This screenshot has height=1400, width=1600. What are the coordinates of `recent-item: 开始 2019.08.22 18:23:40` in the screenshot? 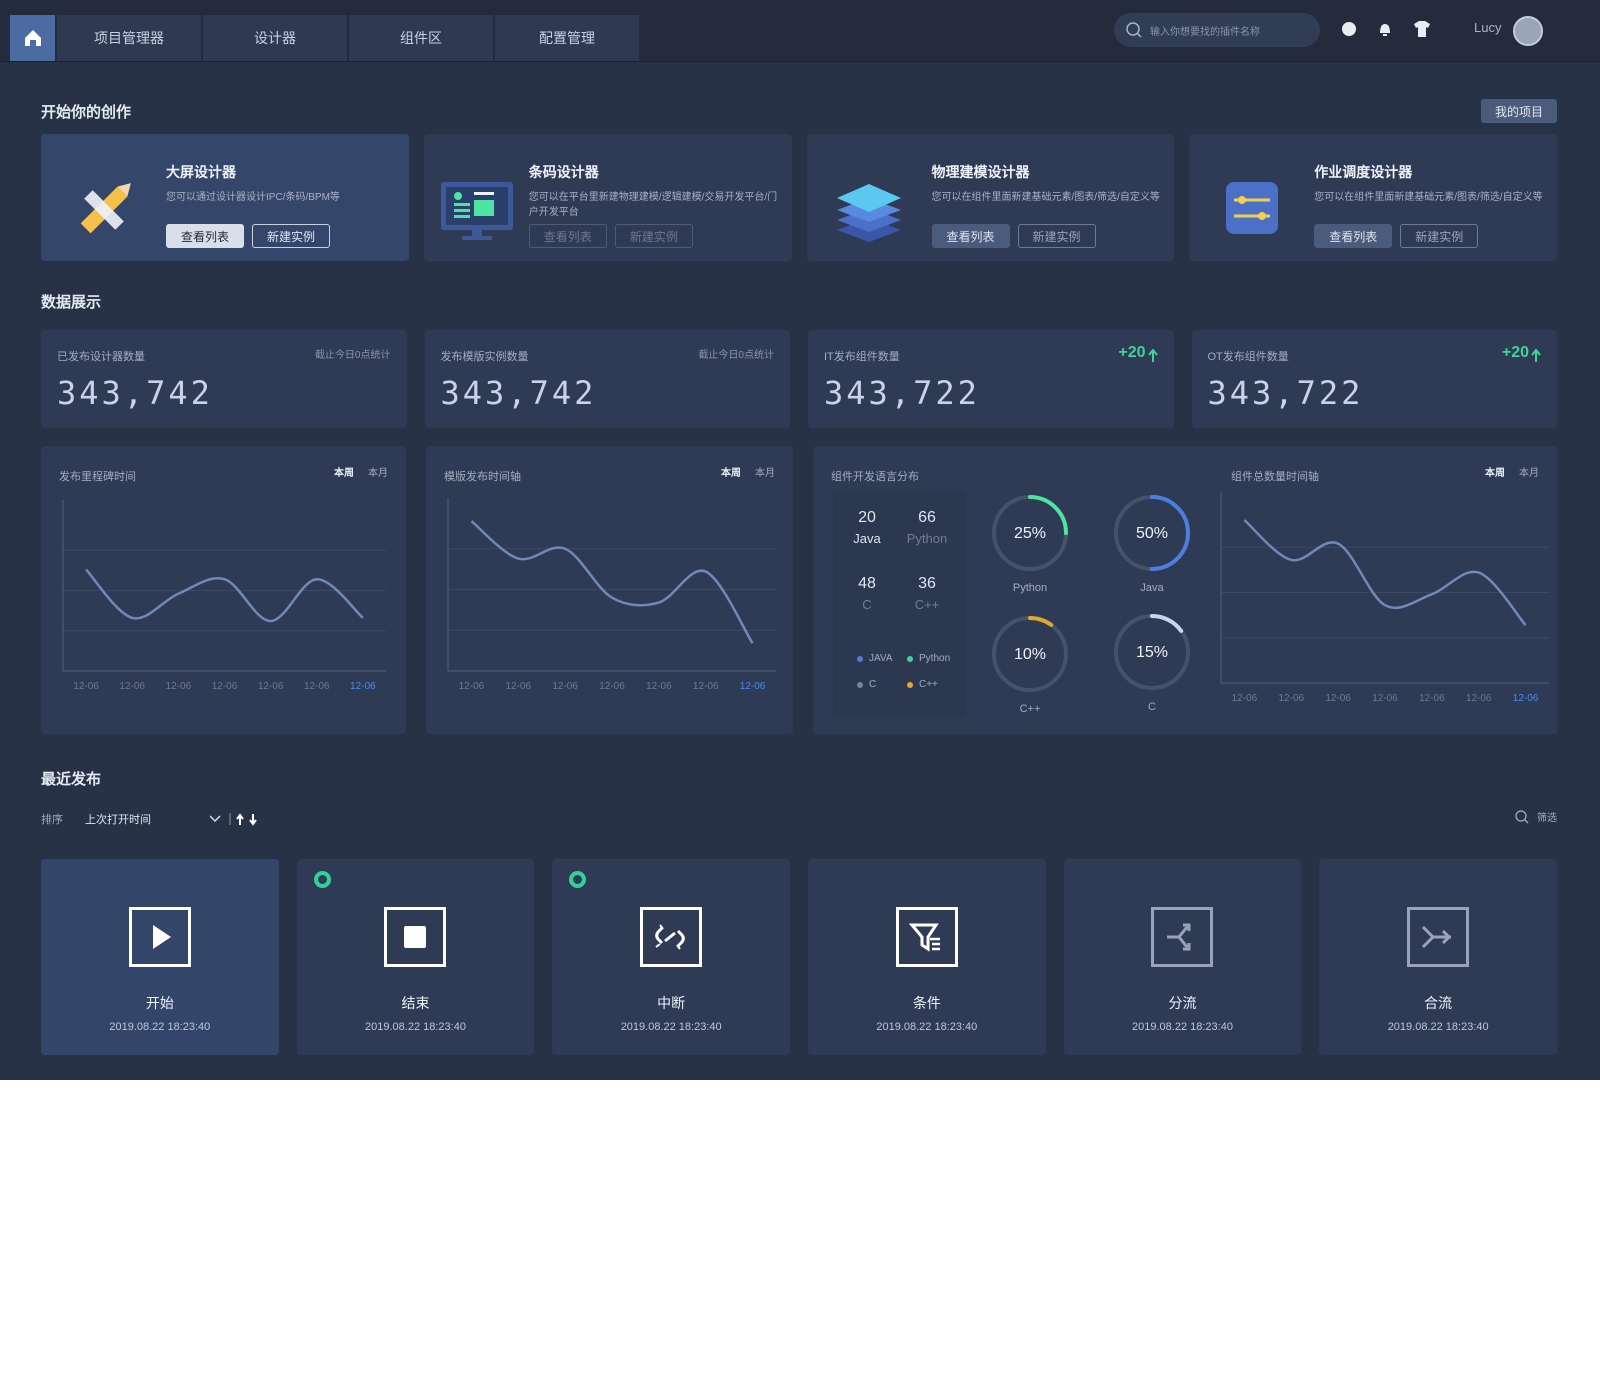 It's located at (160, 957).